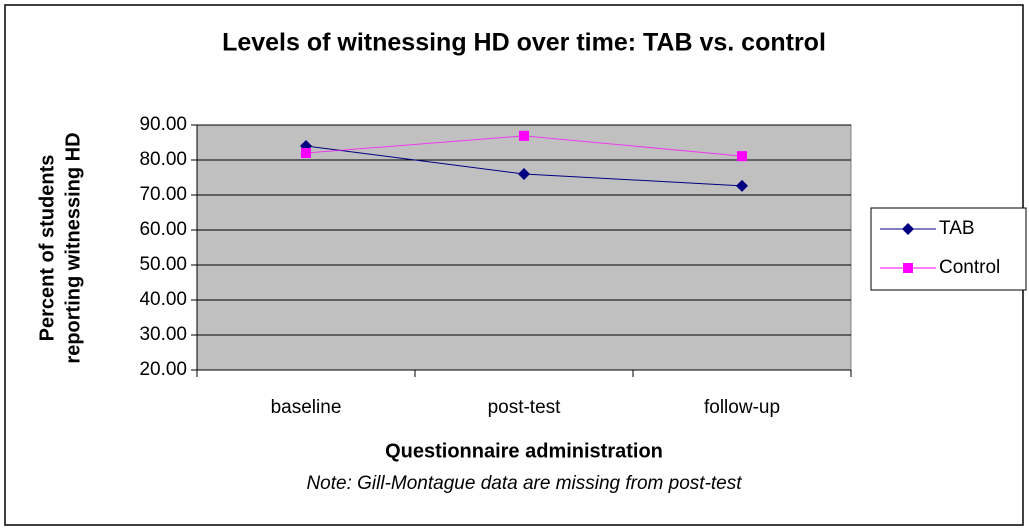 This screenshot has width=1029, height=531. What do you see at coordinates (969, 267) in the screenshot?
I see `legend-label: Control` at bounding box center [969, 267].